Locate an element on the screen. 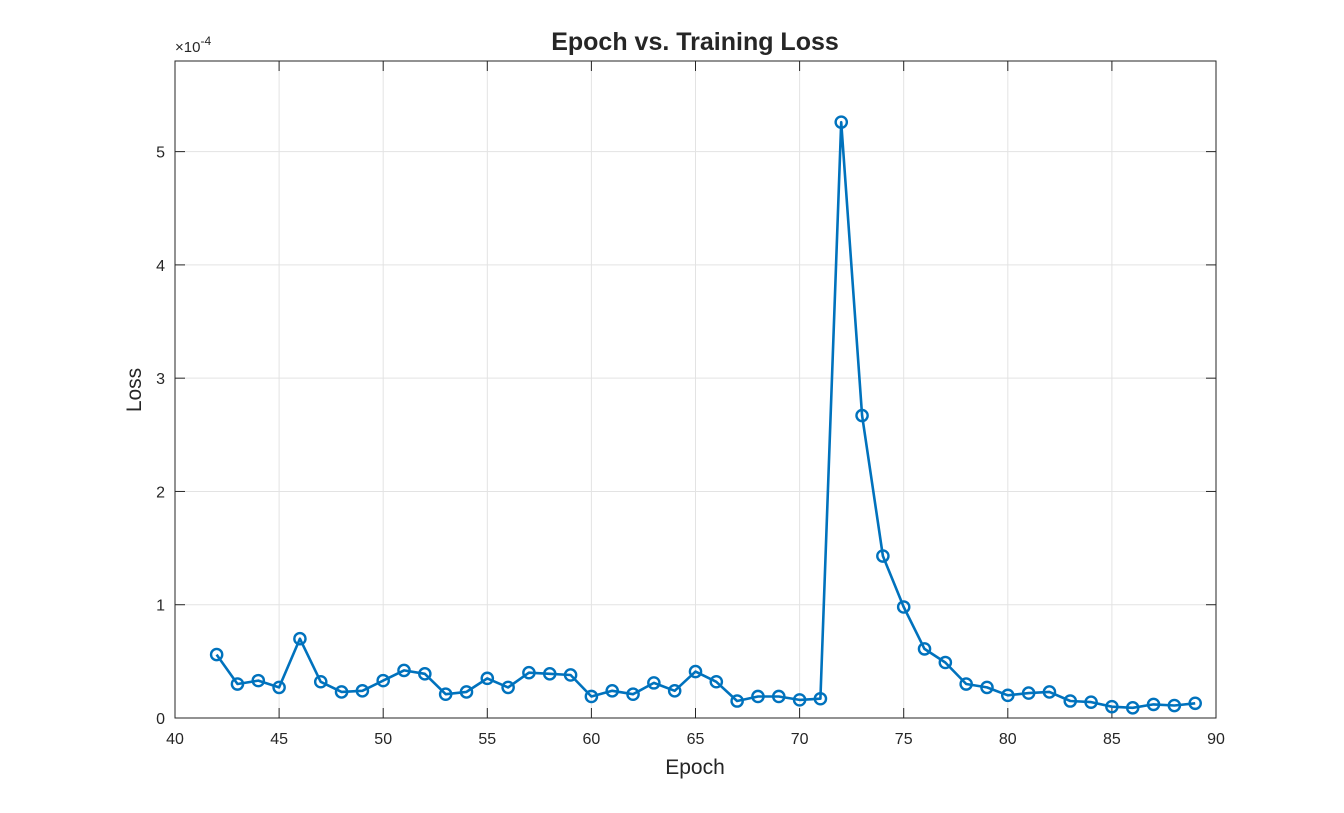  y-tick-label: 5 is located at coordinates (160, 153).